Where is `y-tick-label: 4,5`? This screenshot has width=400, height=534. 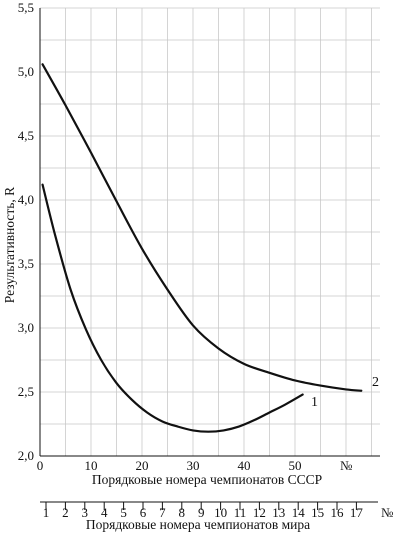 y-tick-label: 4,5 is located at coordinates (26, 135).